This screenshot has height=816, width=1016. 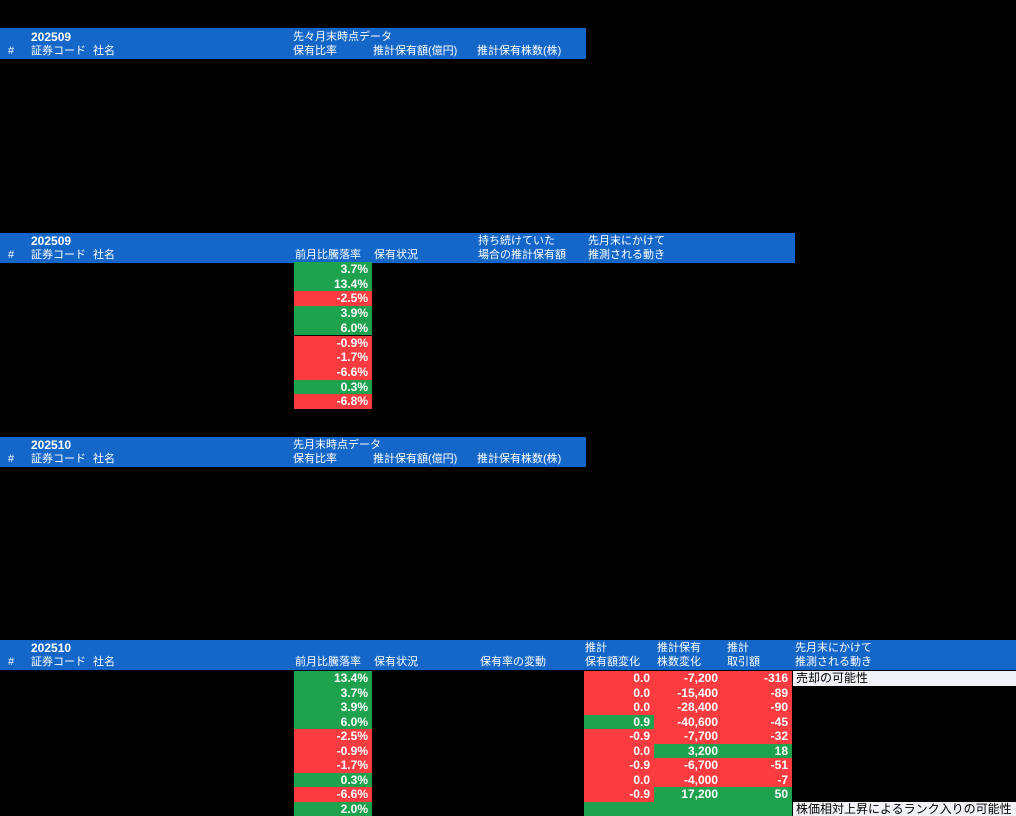 I want to click on trade-amt-cell: 18, so click(x=757, y=750).